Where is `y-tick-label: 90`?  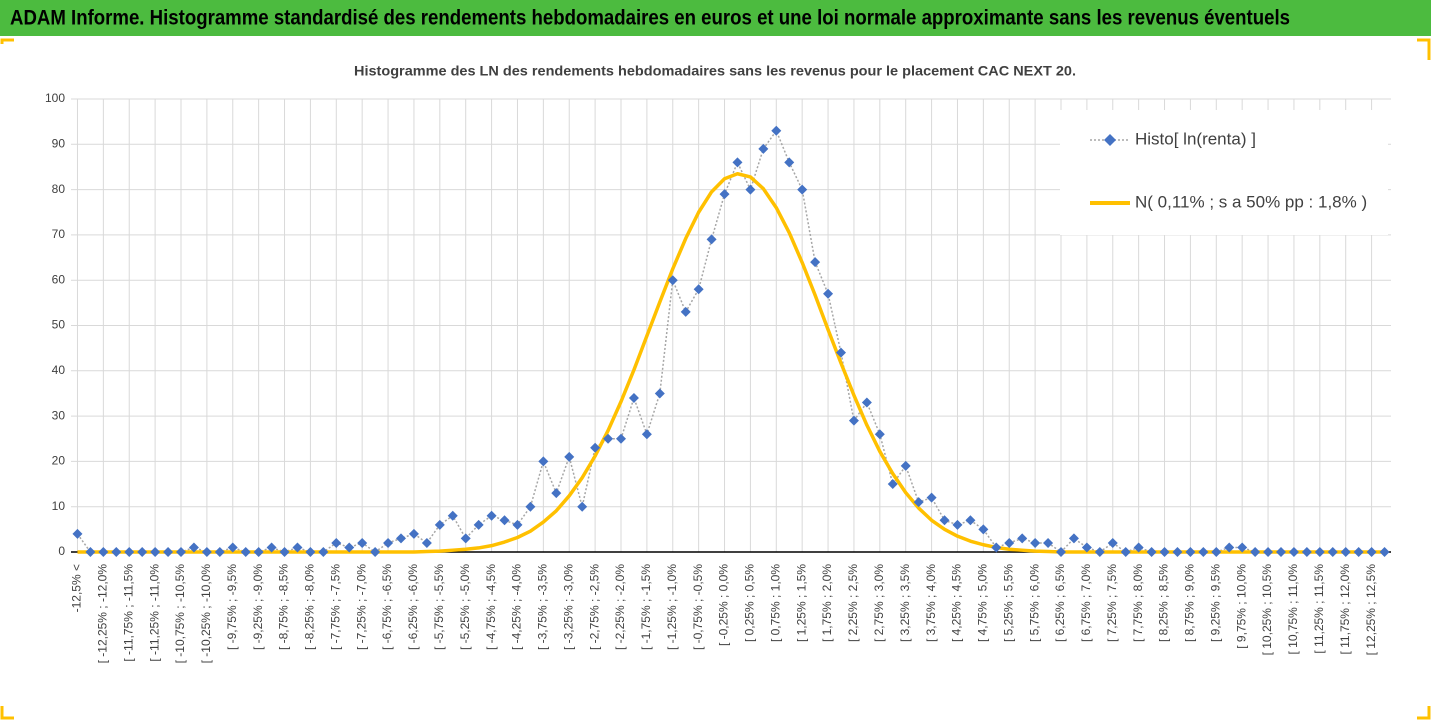
y-tick-label: 90 is located at coordinates (59, 143).